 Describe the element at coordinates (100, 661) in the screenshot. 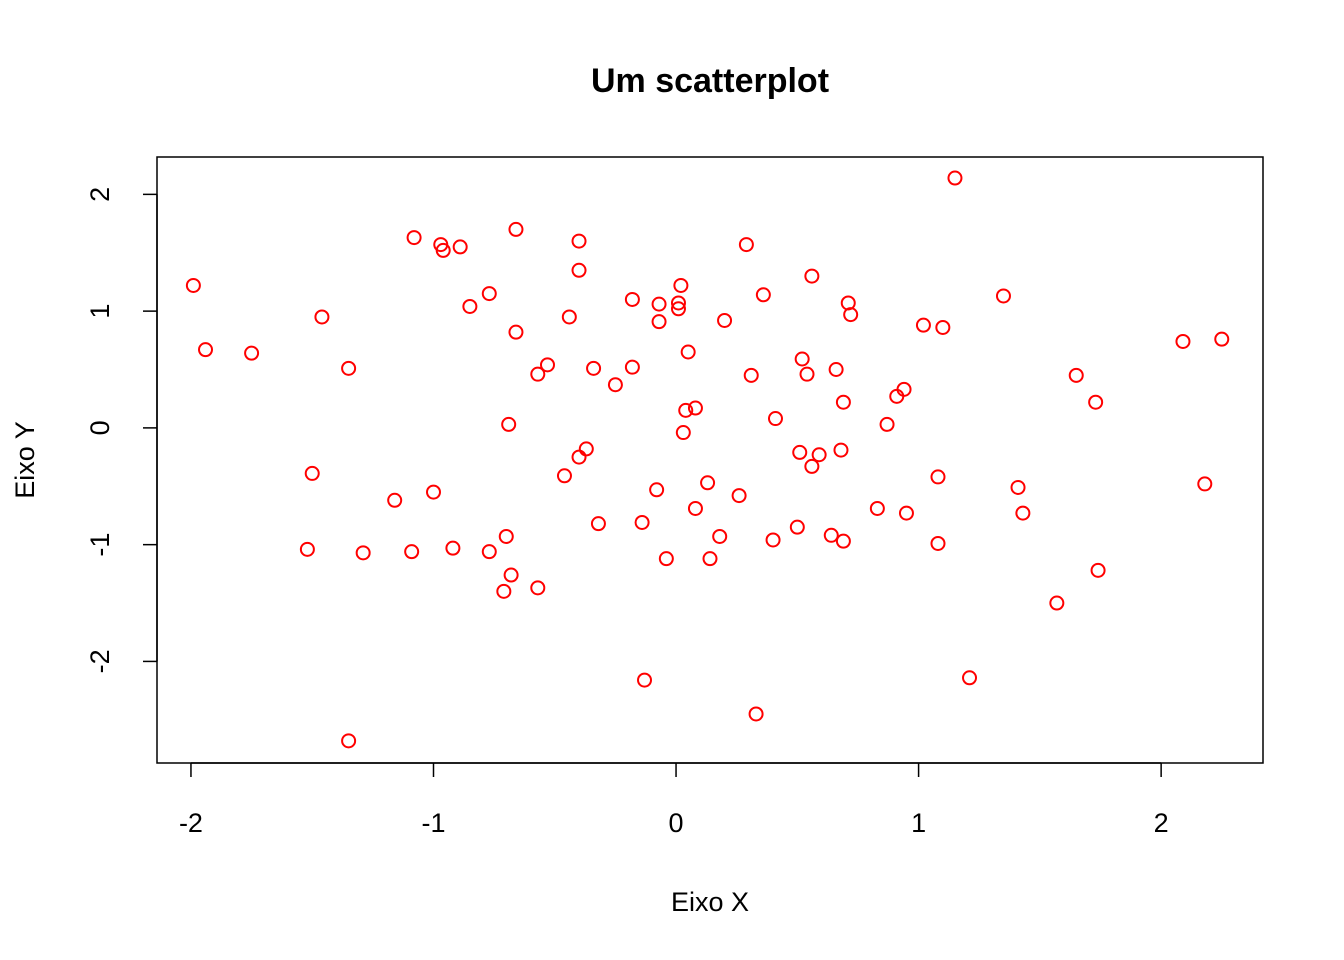

I see `y-tick-label: -2` at that location.